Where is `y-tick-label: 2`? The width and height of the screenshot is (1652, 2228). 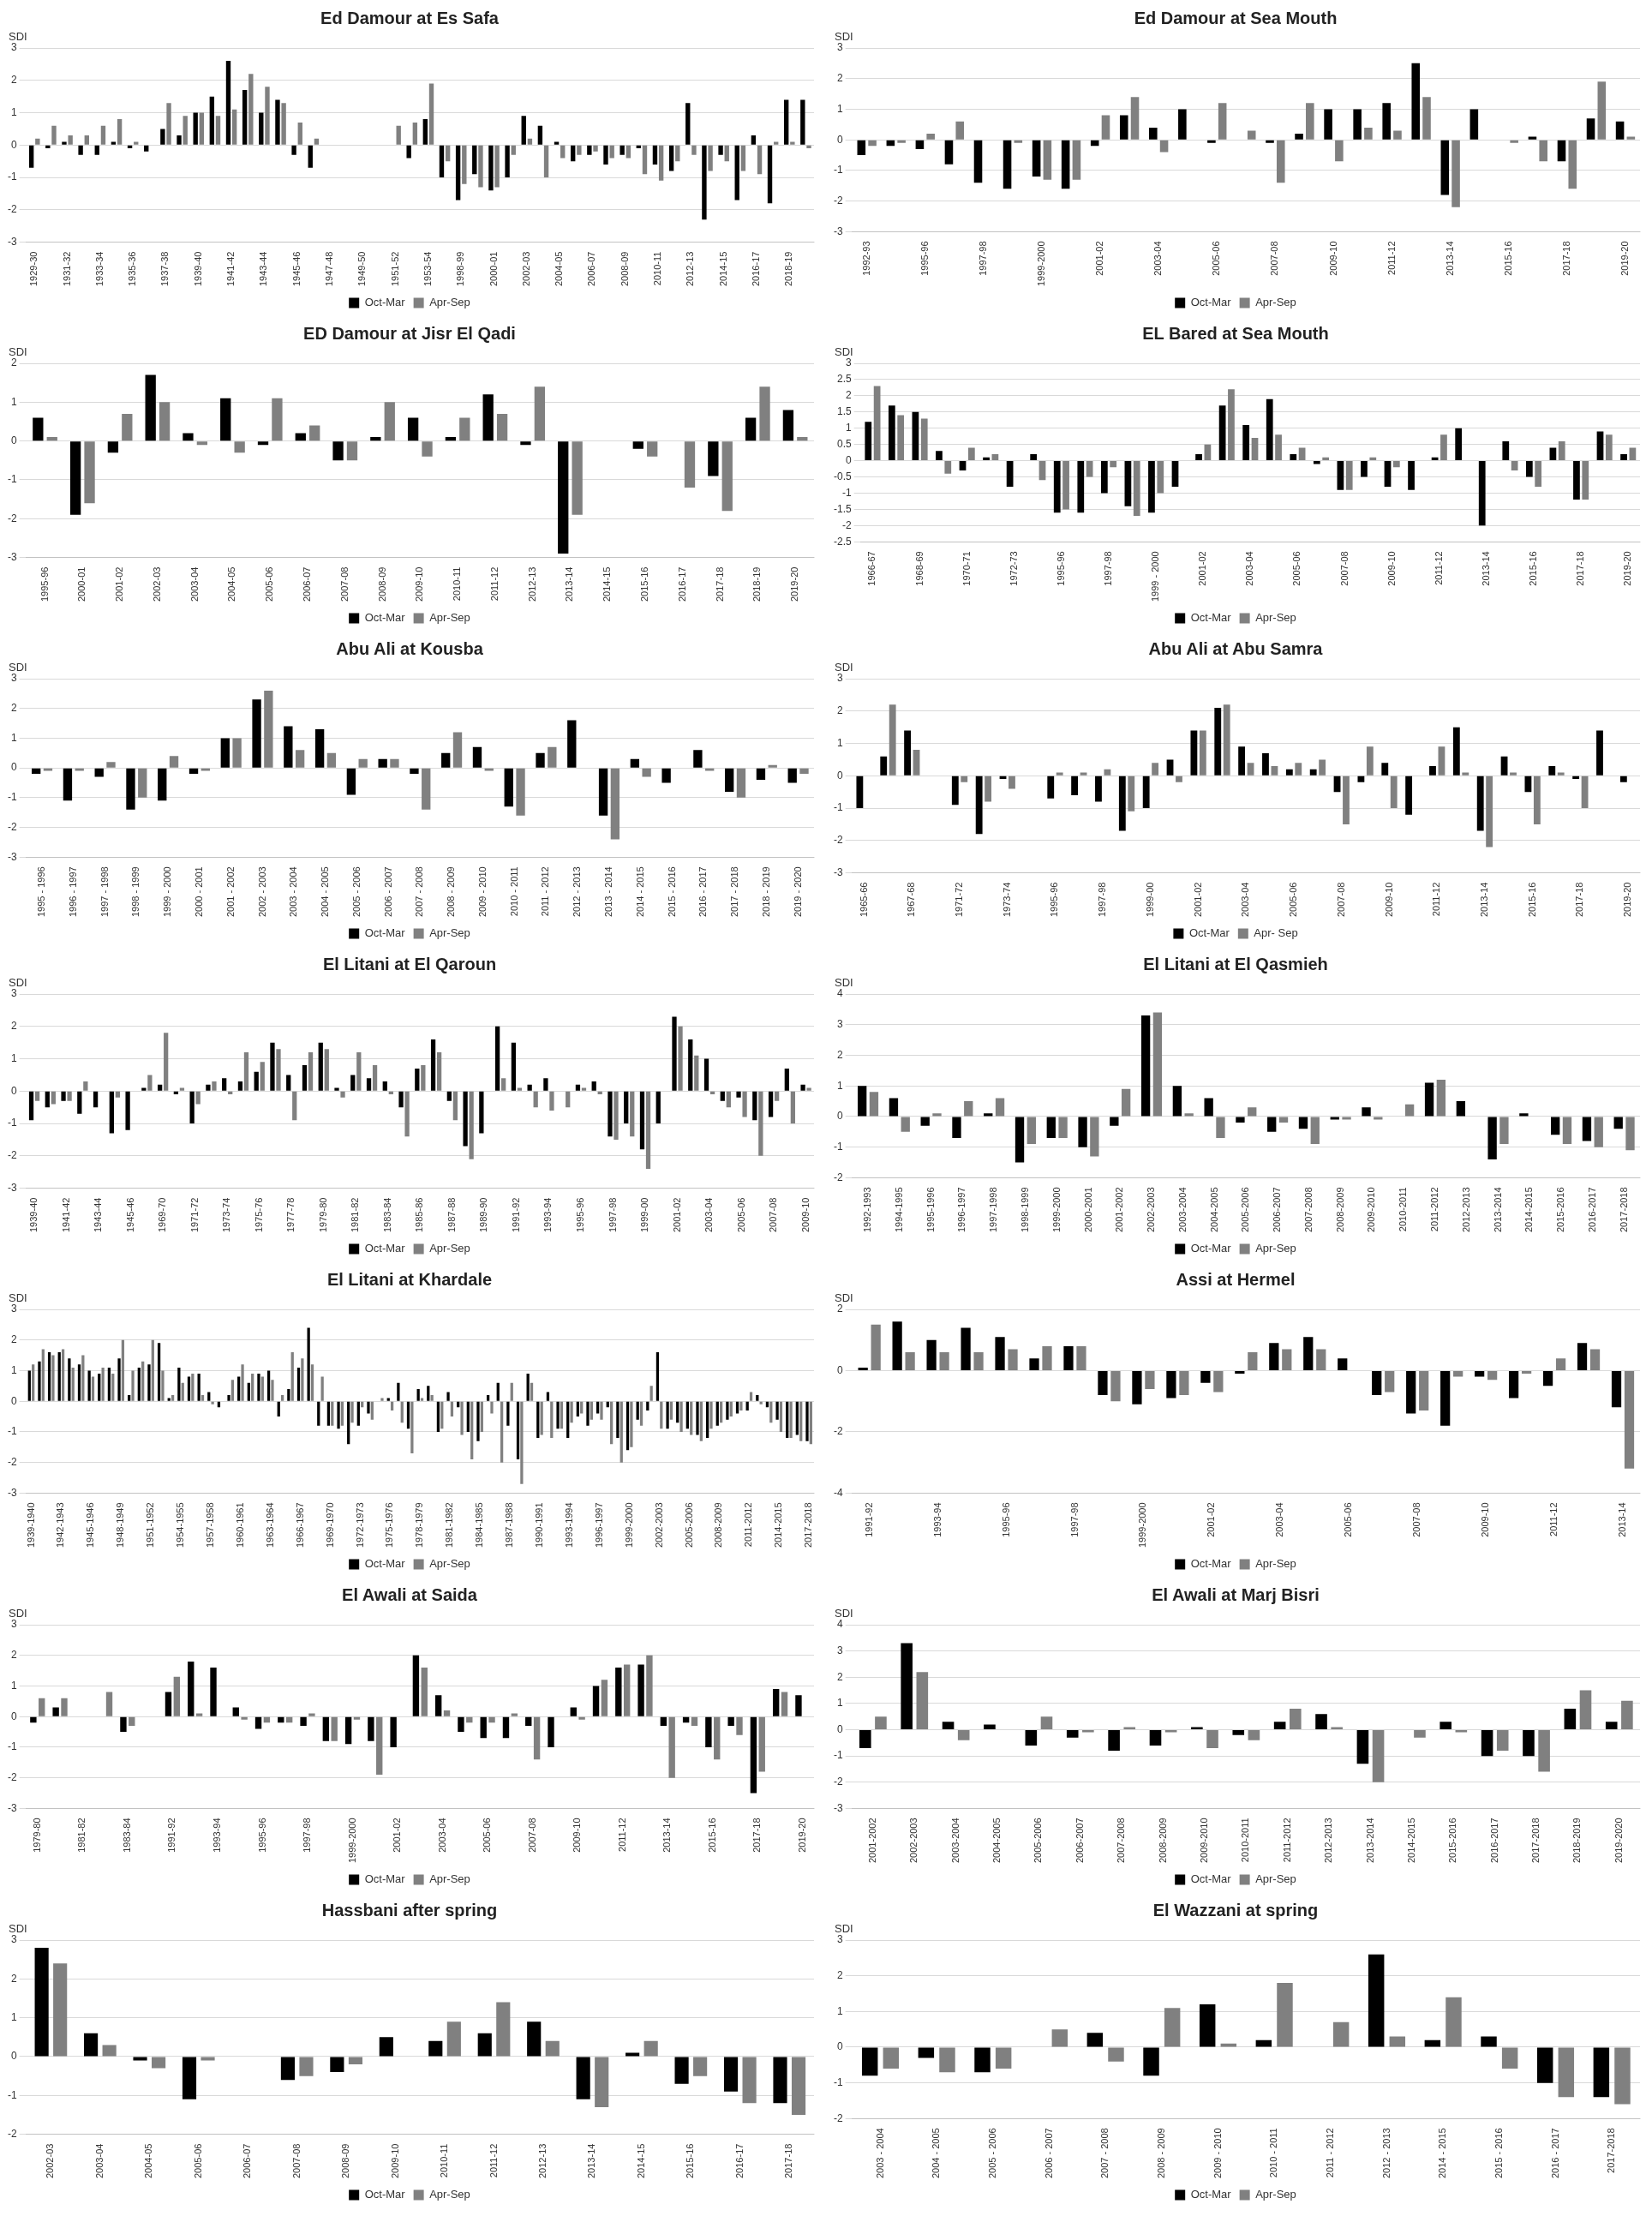 y-tick-label: 2 is located at coordinates (13, 708).